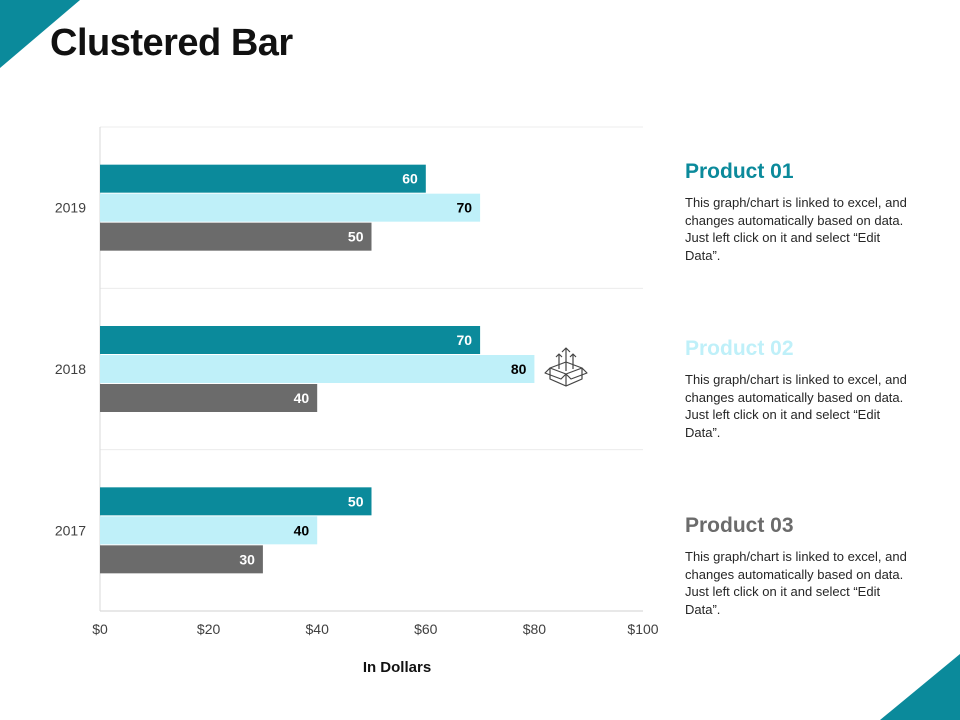 Image resolution: width=960 pixels, height=720 pixels. I want to click on legend-title: Product 03, so click(739, 525).